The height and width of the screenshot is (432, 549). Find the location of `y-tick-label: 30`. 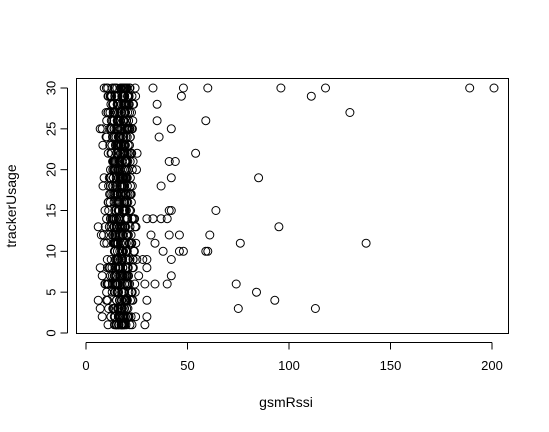

y-tick-label: 30 is located at coordinates (51, 88).